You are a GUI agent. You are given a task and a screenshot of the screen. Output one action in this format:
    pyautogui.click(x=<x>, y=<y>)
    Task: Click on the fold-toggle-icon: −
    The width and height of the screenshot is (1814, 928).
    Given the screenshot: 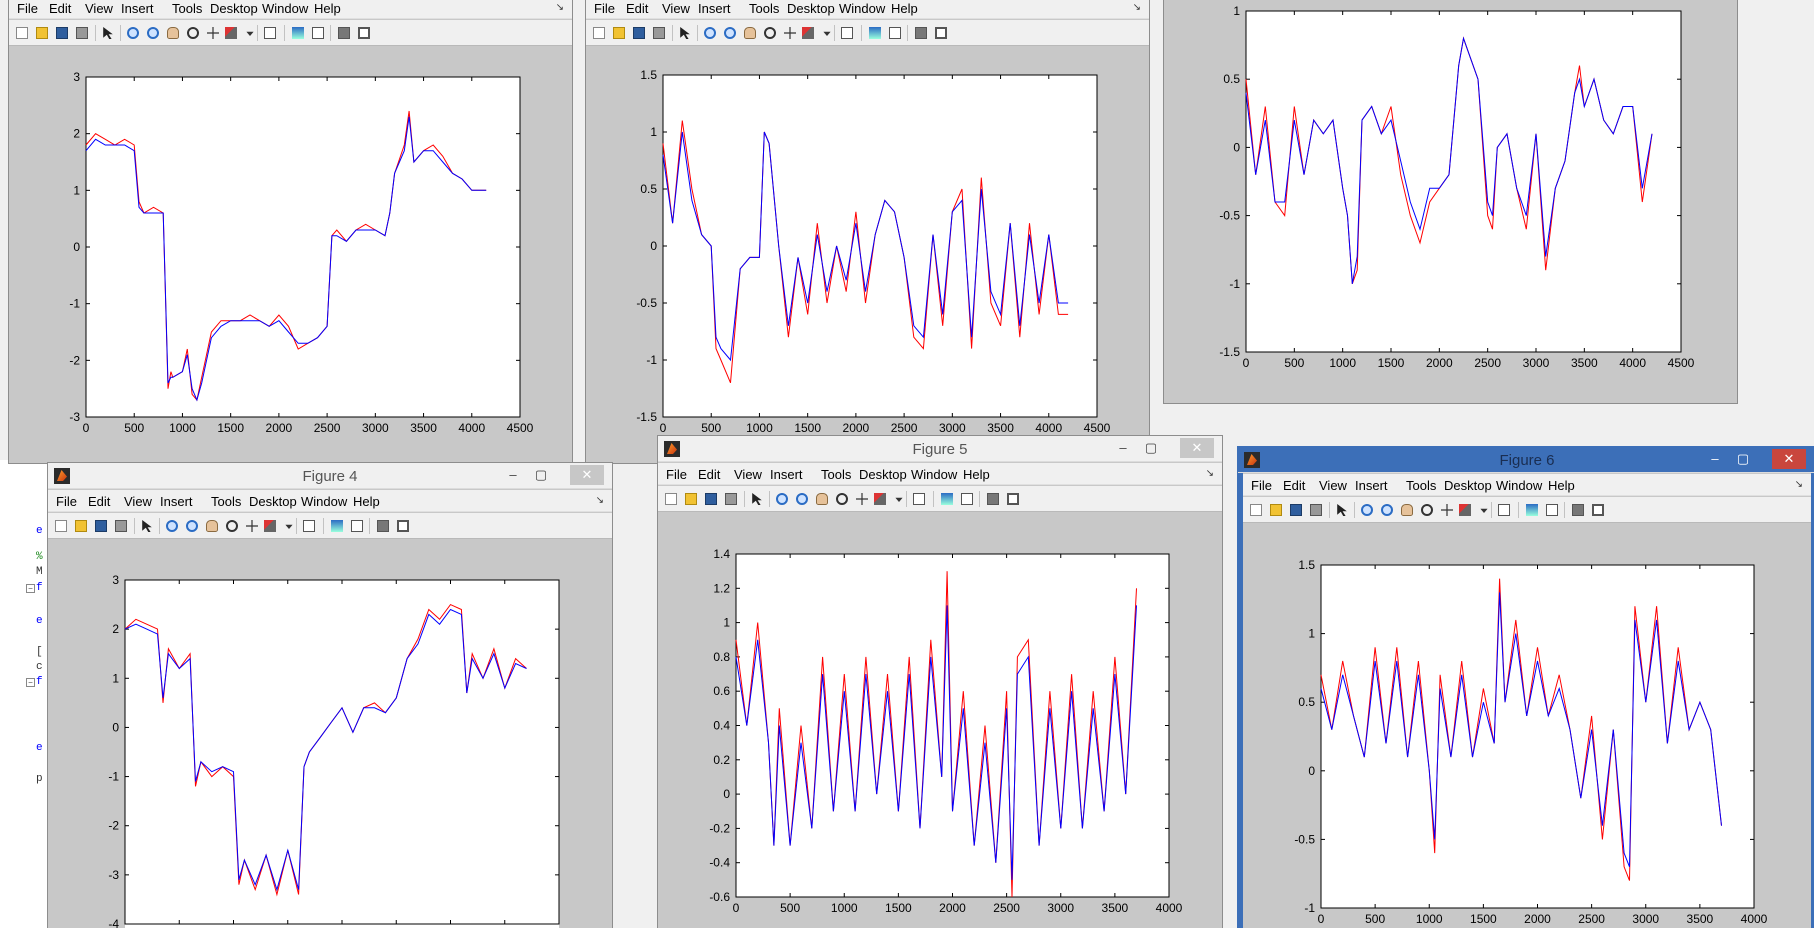 What is the action you would take?
    pyautogui.click(x=30, y=588)
    